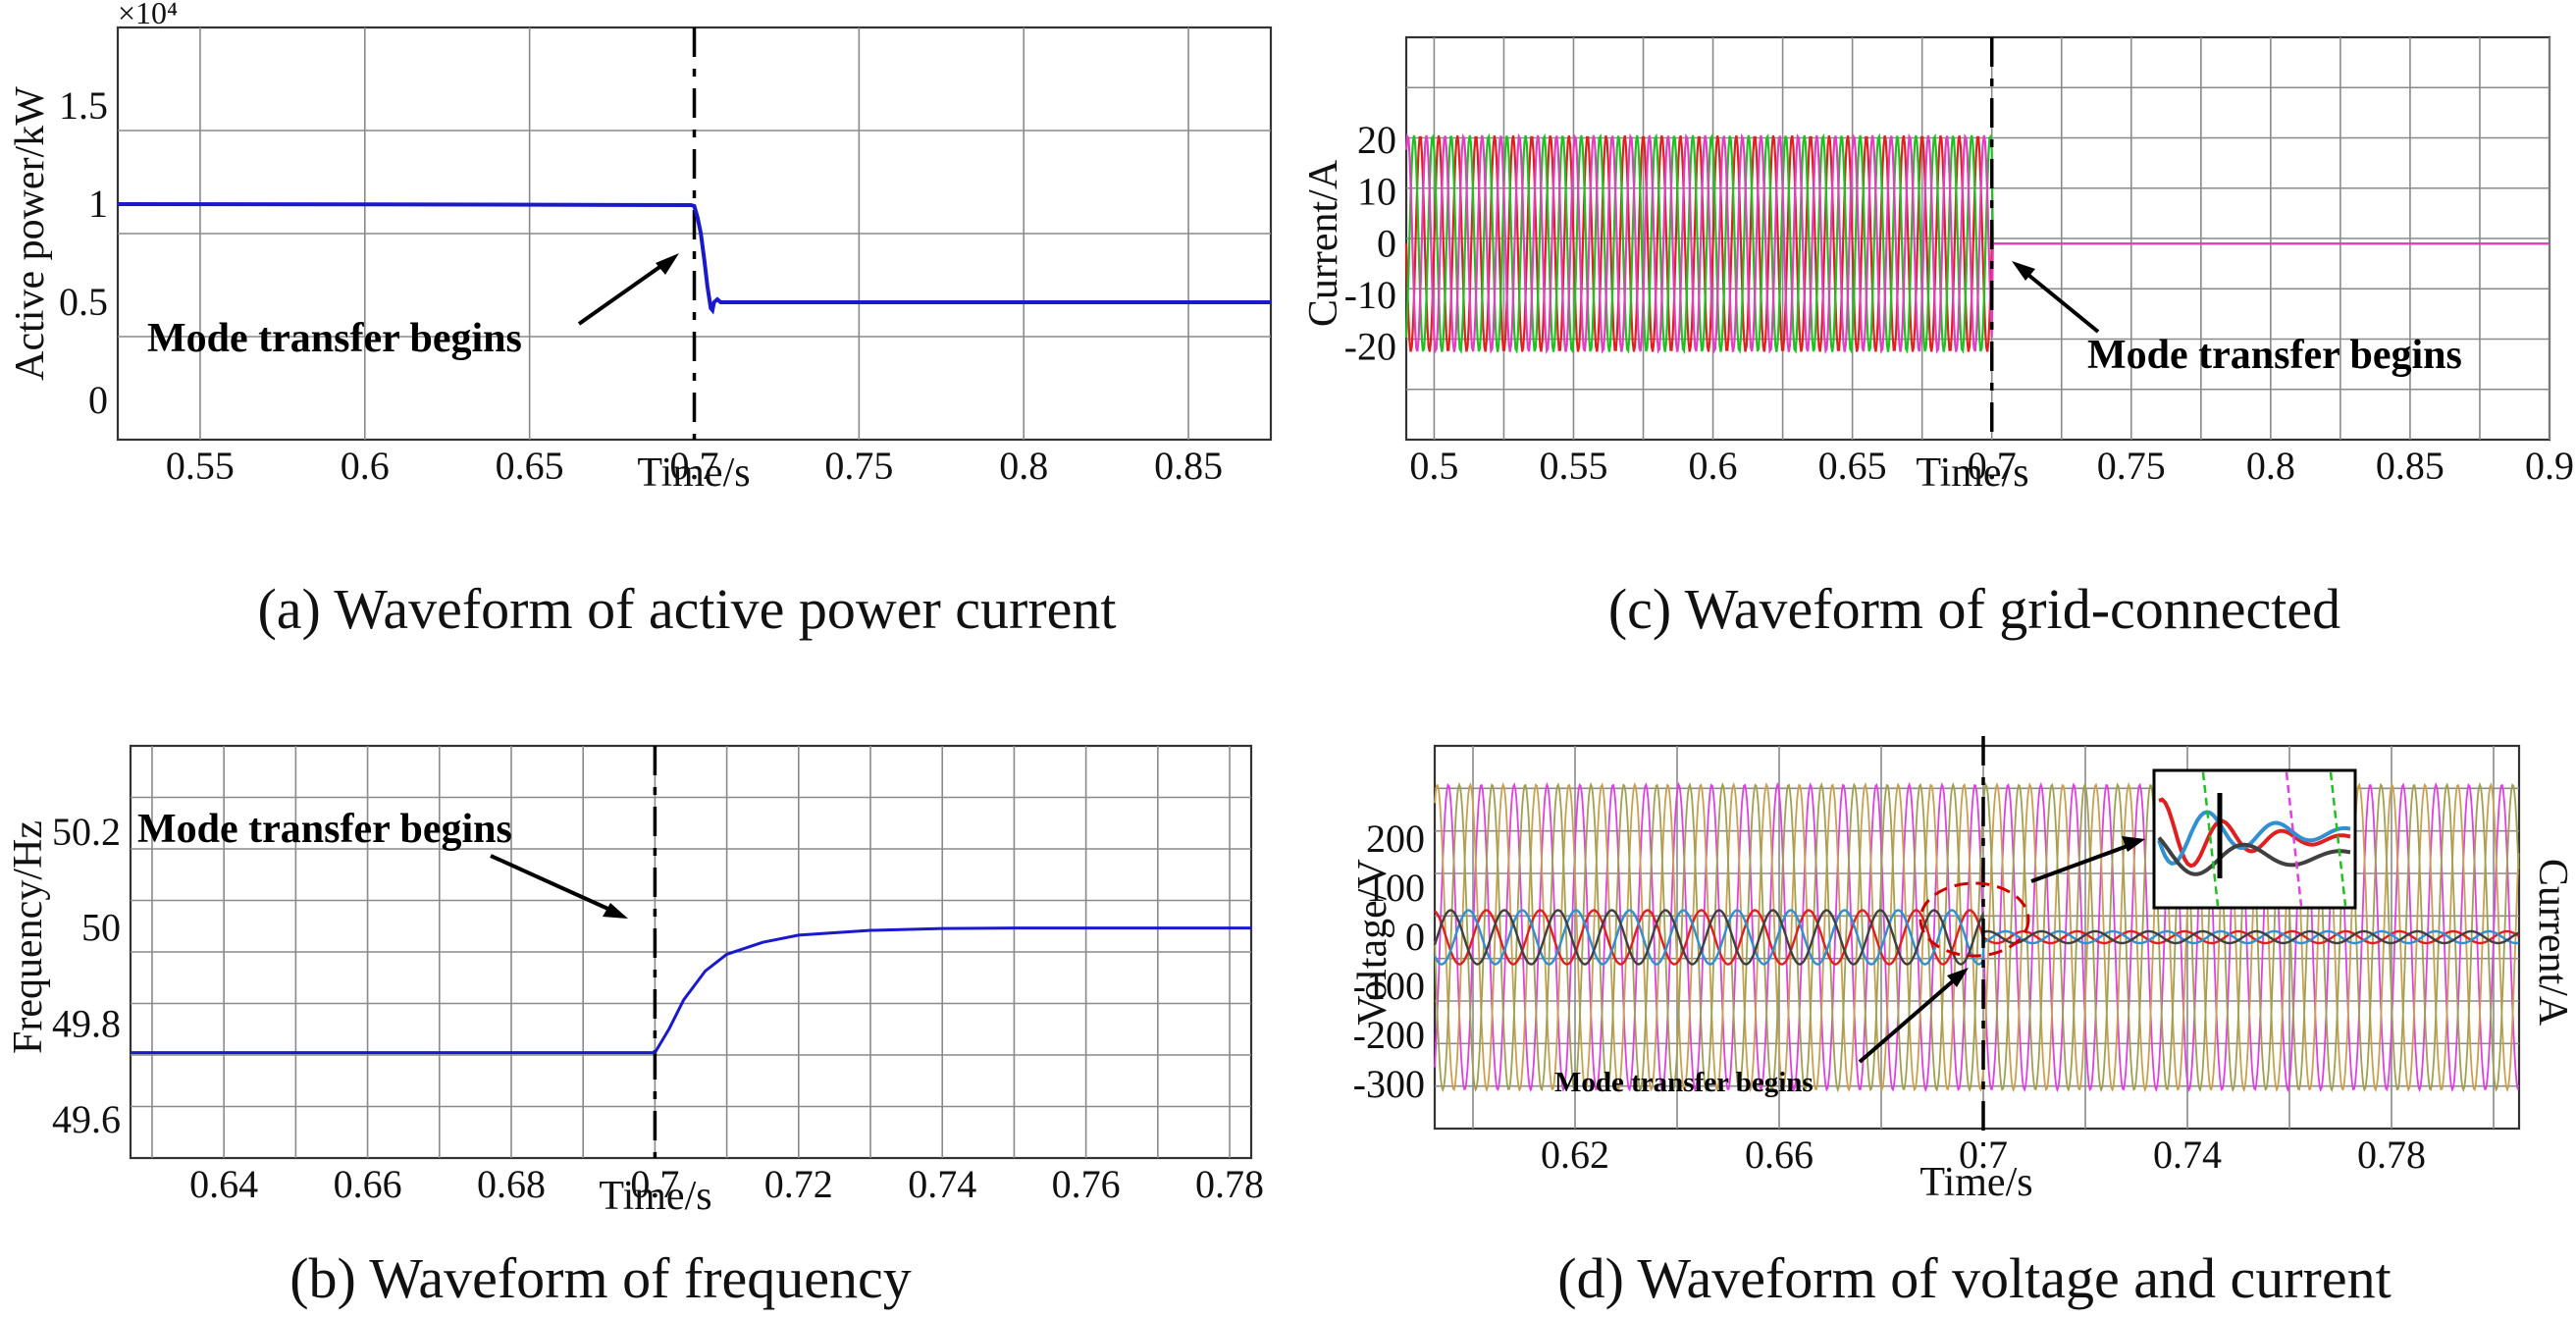  Describe the element at coordinates (86, 1119) in the screenshot. I see `plot-b-y-tick-label: 49.6` at that location.